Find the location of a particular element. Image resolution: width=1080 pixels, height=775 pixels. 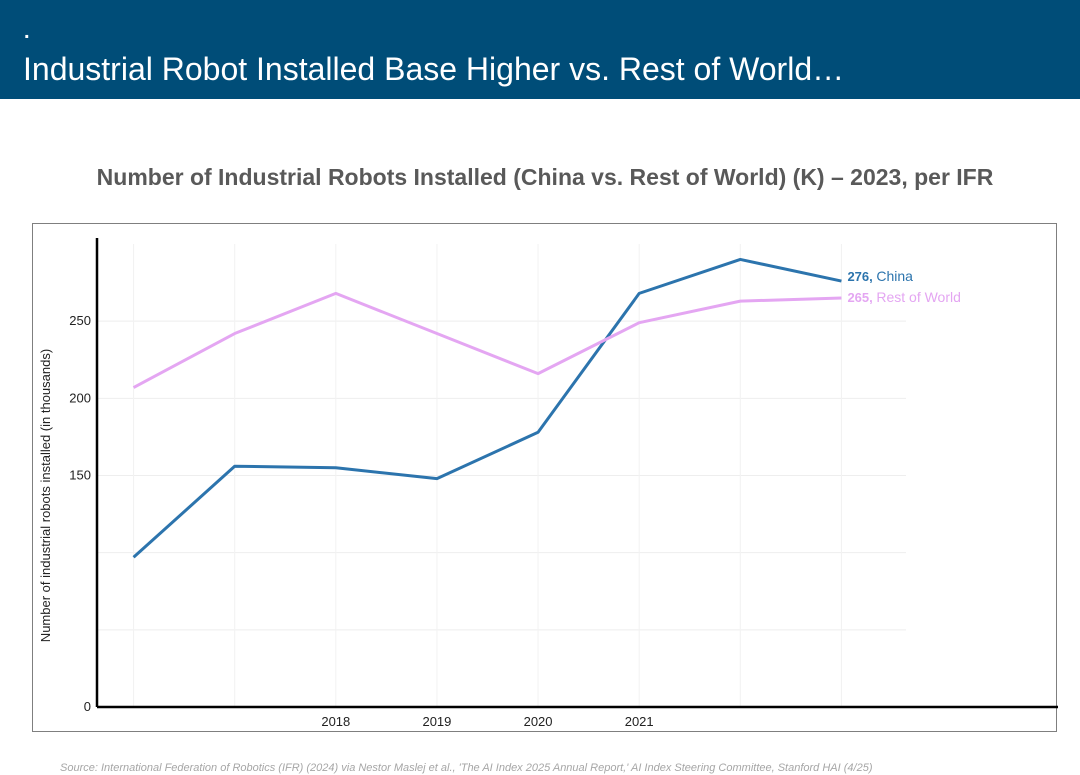

y-tick-label: 0 is located at coordinates (87, 706).